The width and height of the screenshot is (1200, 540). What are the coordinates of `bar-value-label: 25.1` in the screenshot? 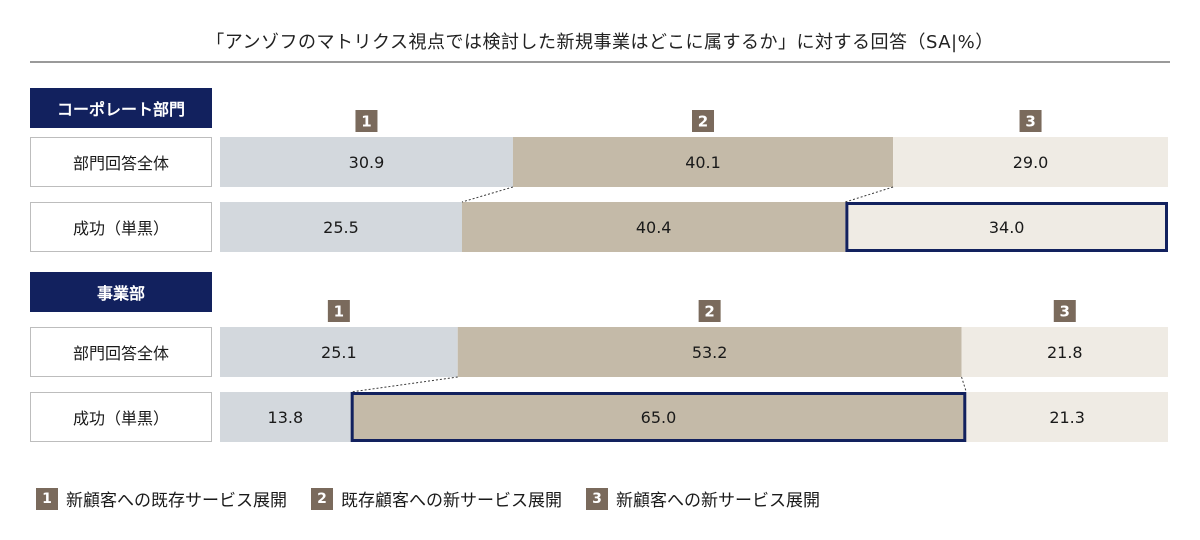 It's located at (339, 352).